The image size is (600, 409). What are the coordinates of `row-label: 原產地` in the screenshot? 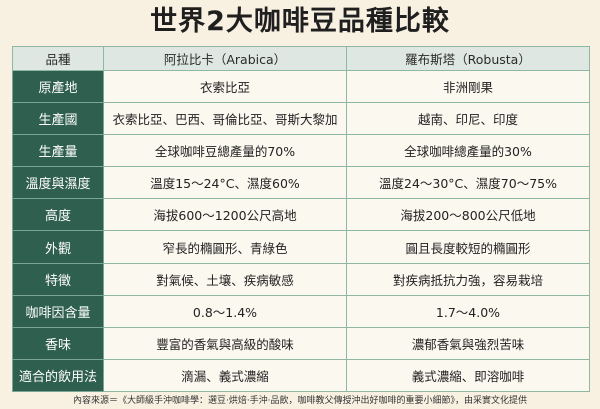 It's located at (58, 86).